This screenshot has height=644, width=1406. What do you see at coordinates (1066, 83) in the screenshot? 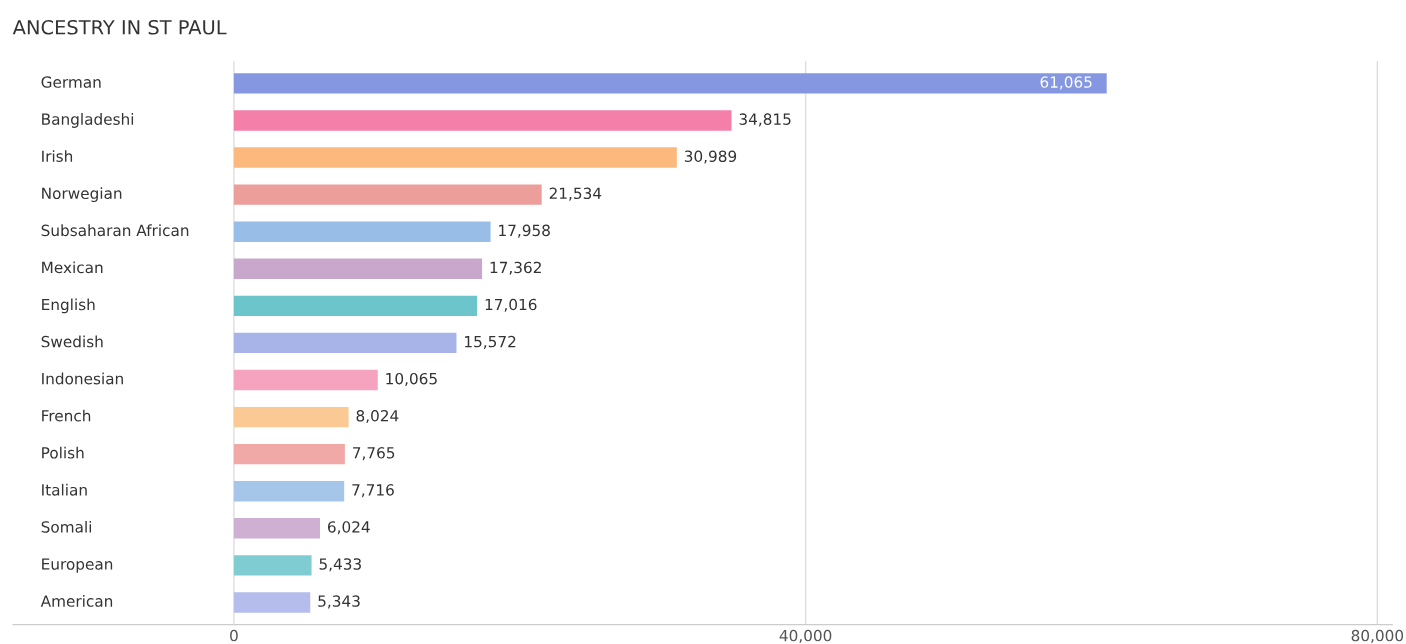
I see `data-label: 61,065` at bounding box center [1066, 83].